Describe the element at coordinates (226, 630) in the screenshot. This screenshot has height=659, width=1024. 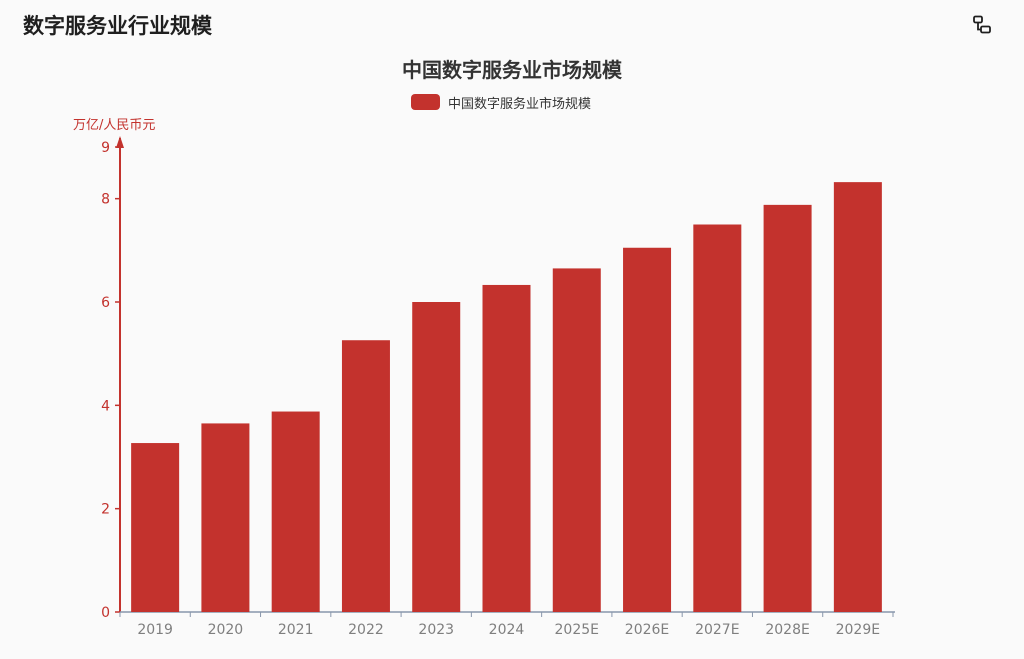
I see `x-tick-label: 2020` at that location.